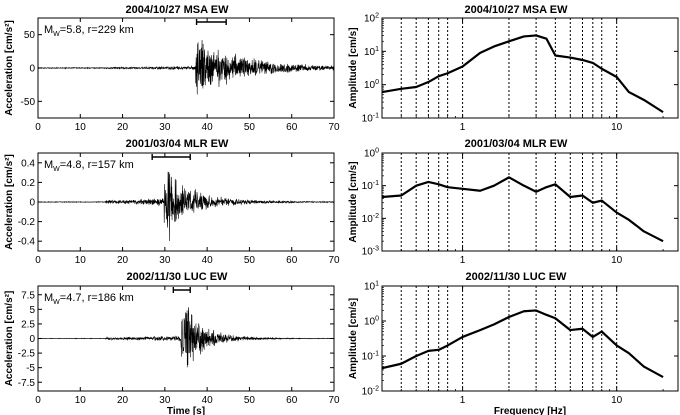  I want to click on y-tick-label: -0.4, so click(27, 242).